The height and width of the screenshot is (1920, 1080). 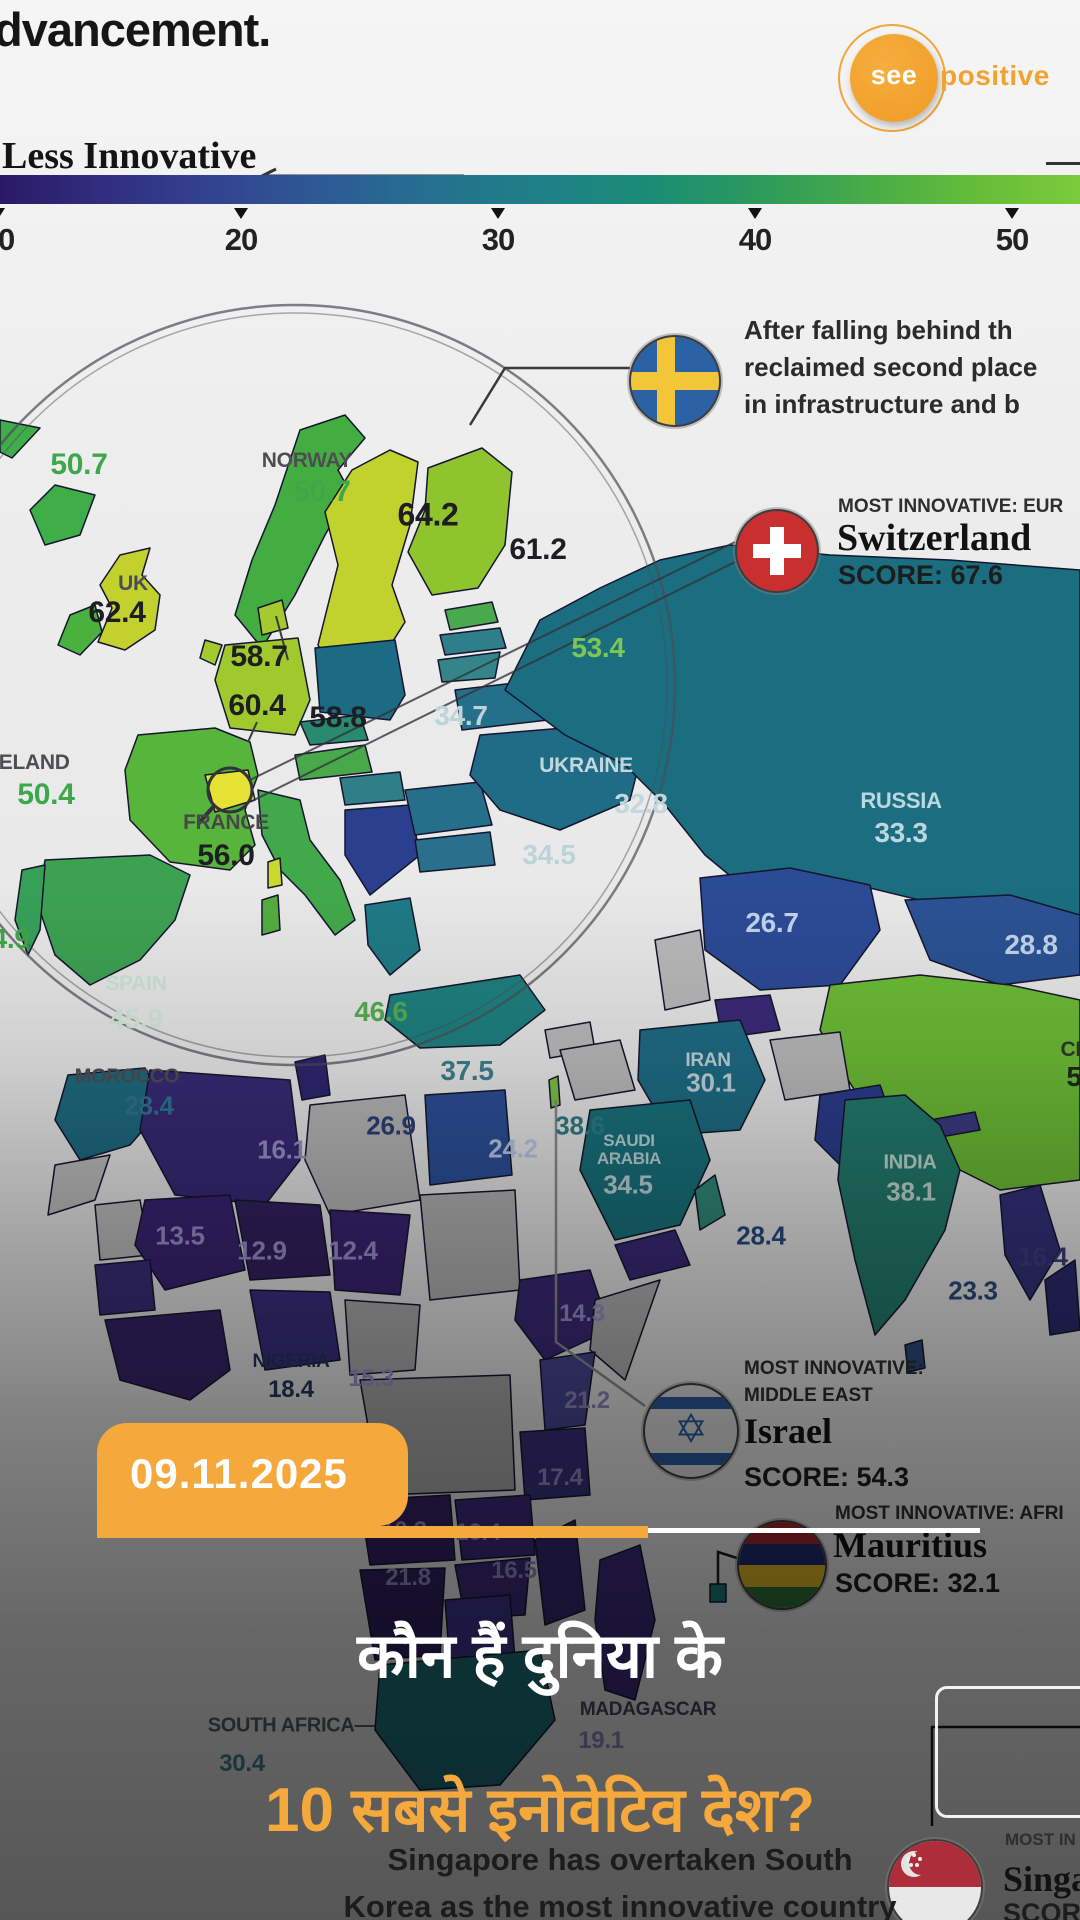 I want to click on israel-flag-icon: ✡, so click(x=691, y=1431).